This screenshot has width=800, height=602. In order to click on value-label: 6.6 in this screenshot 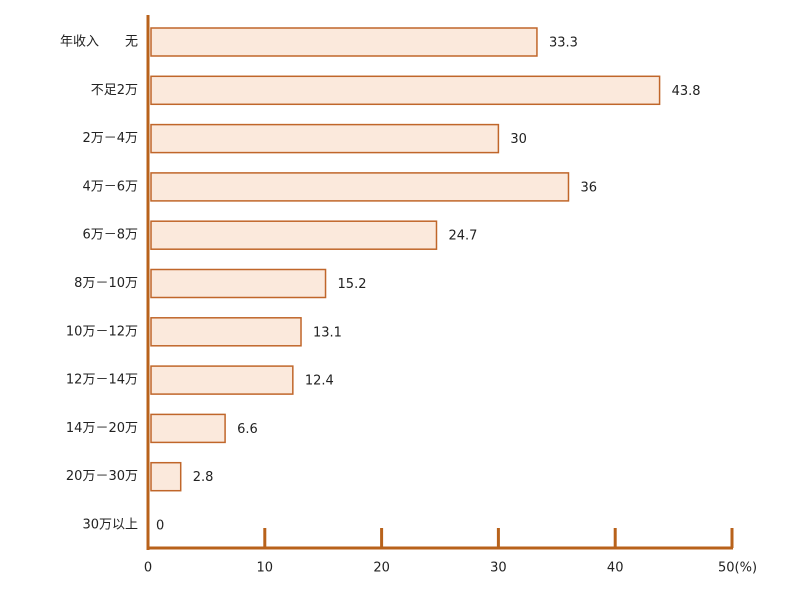, I will do `click(247, 429)`.